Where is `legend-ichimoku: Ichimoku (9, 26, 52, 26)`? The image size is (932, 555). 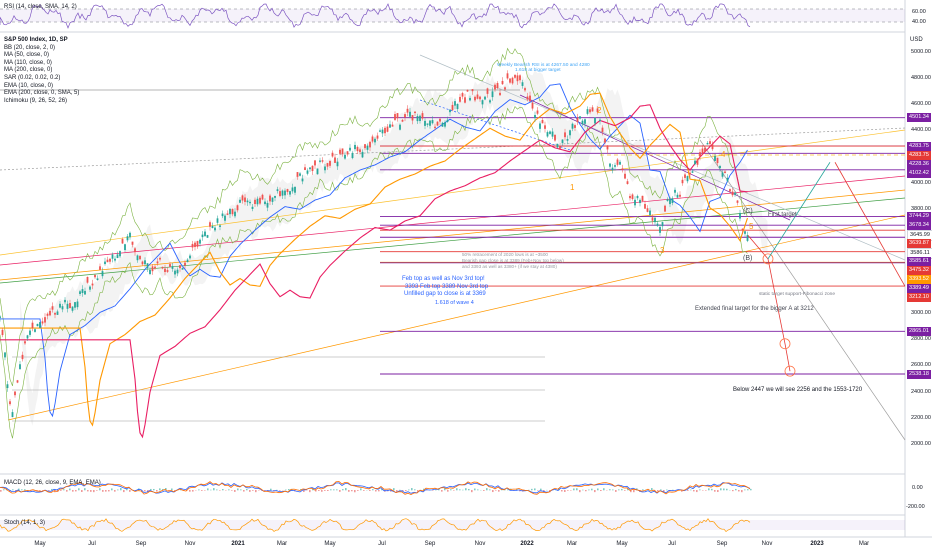
legend-ichimoku: Ichimoku (9, 26, 52, 26) is located at coordinates (41, 102).